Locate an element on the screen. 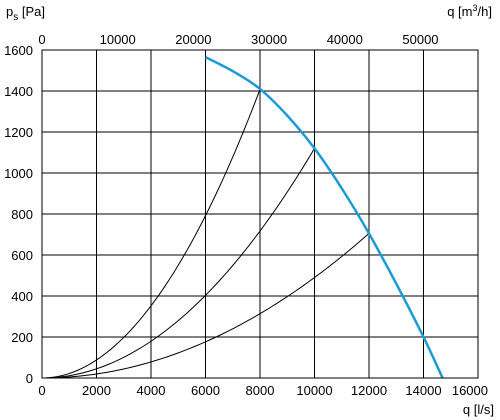 This screenshot has height=420, width=500. y-tick-label: 800 is located at coordinates (22, 214).